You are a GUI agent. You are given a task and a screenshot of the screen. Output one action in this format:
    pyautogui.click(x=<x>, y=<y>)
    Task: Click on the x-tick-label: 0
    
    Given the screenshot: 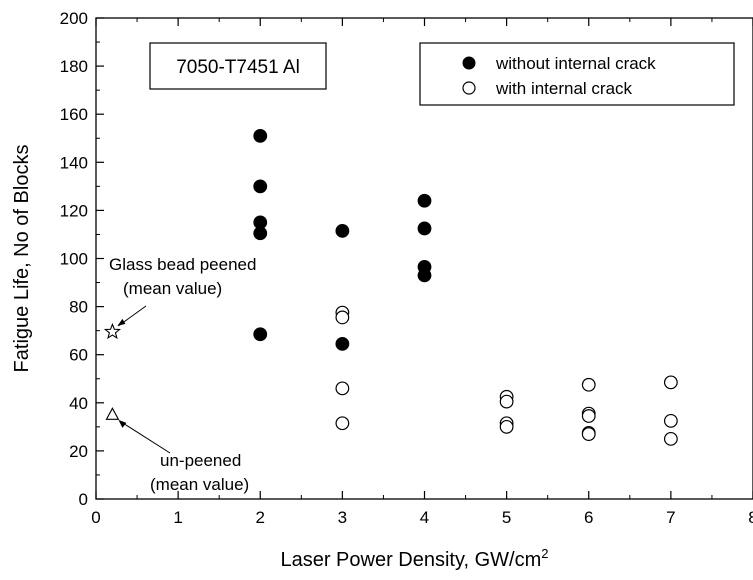 What is the action you would take?
    pyautogui.click(x=95, y=517)
    